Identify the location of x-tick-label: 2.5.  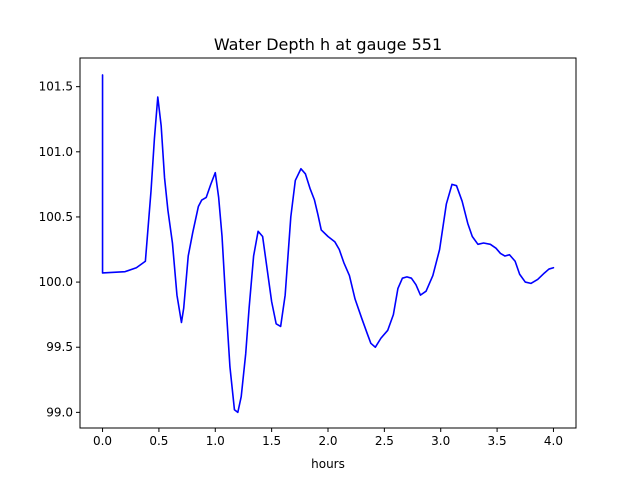
(384, 441).